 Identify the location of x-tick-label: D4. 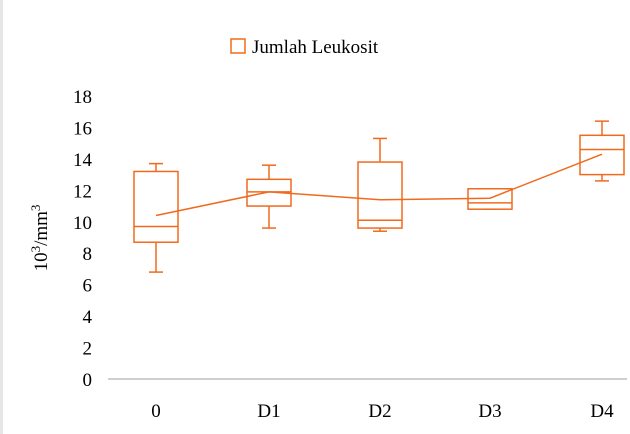
(602, 411).